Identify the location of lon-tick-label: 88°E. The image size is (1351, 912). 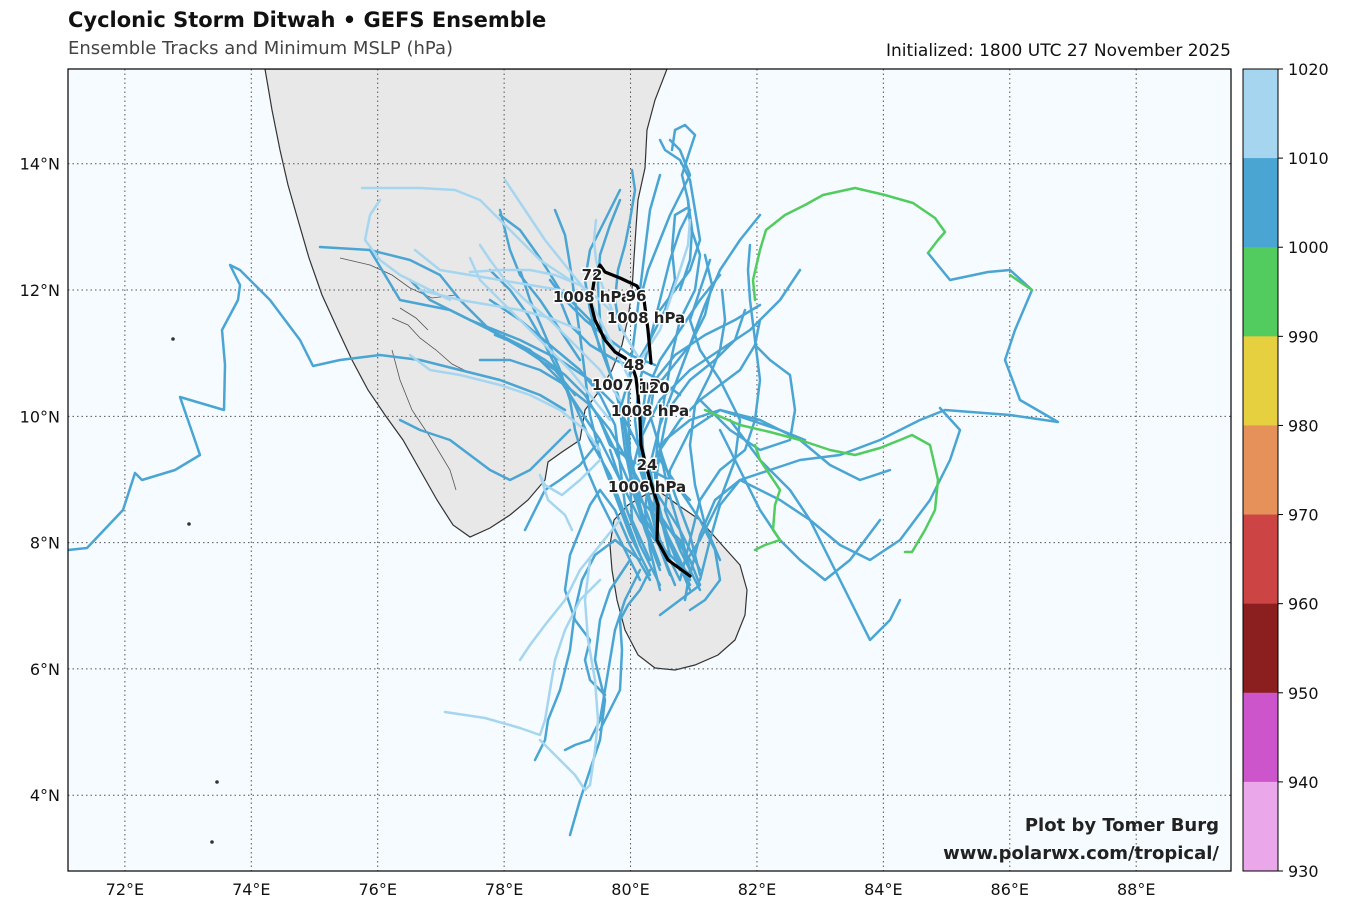
(1136, 889).